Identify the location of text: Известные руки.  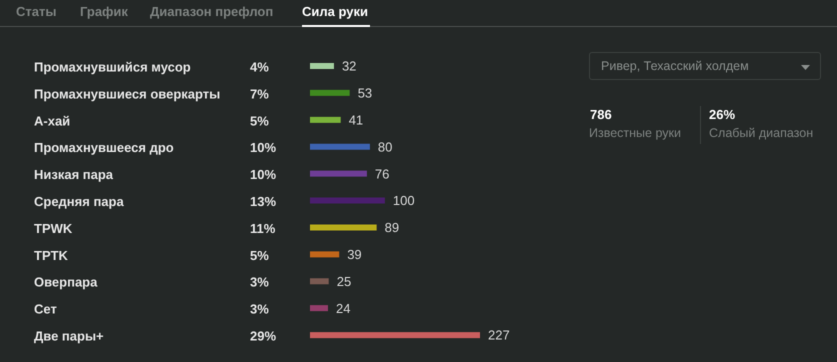
(635, 133).